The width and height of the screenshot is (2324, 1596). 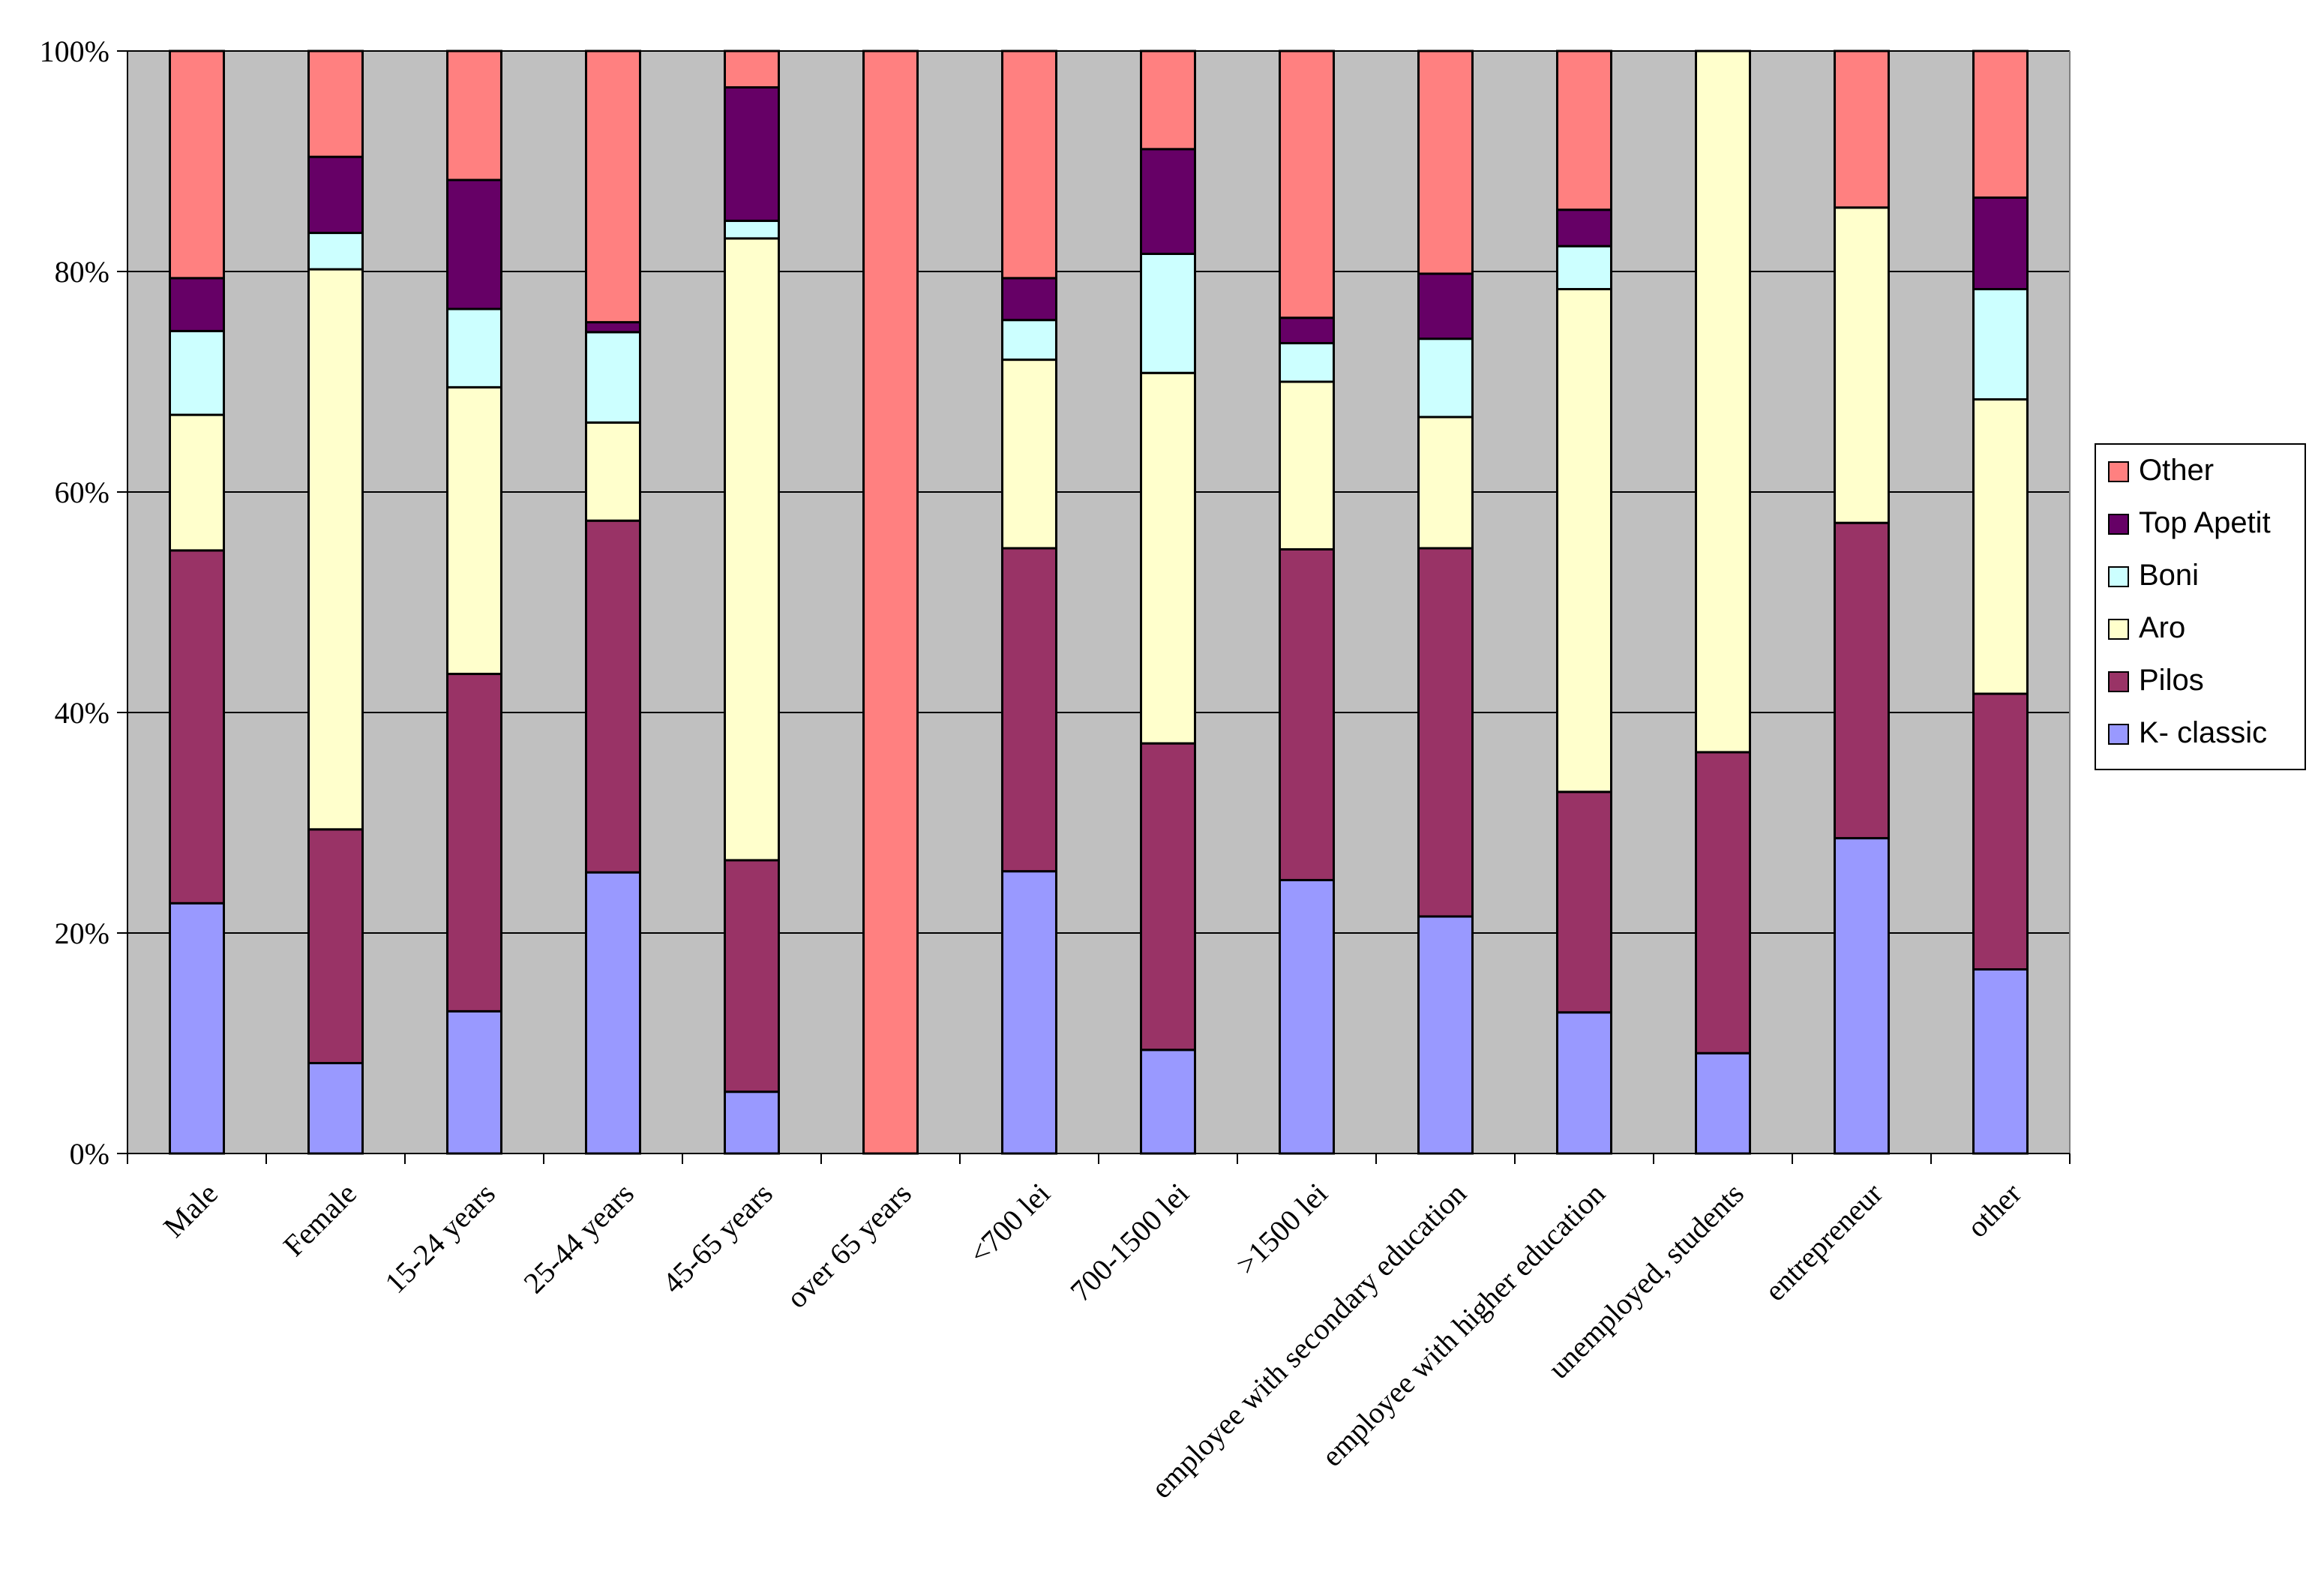 I want to click on x-tick-label: 700-1500 lei, so click(x=1129, y=1243).